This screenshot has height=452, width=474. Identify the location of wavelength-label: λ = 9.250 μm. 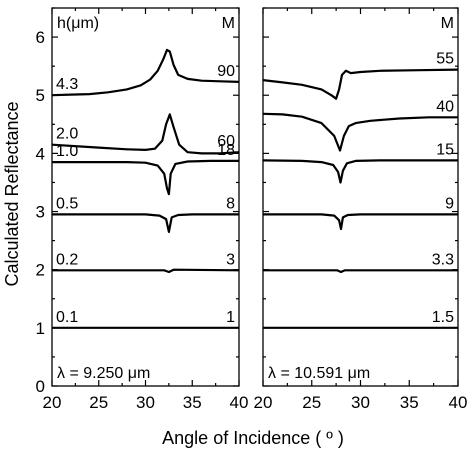
(103, 373).